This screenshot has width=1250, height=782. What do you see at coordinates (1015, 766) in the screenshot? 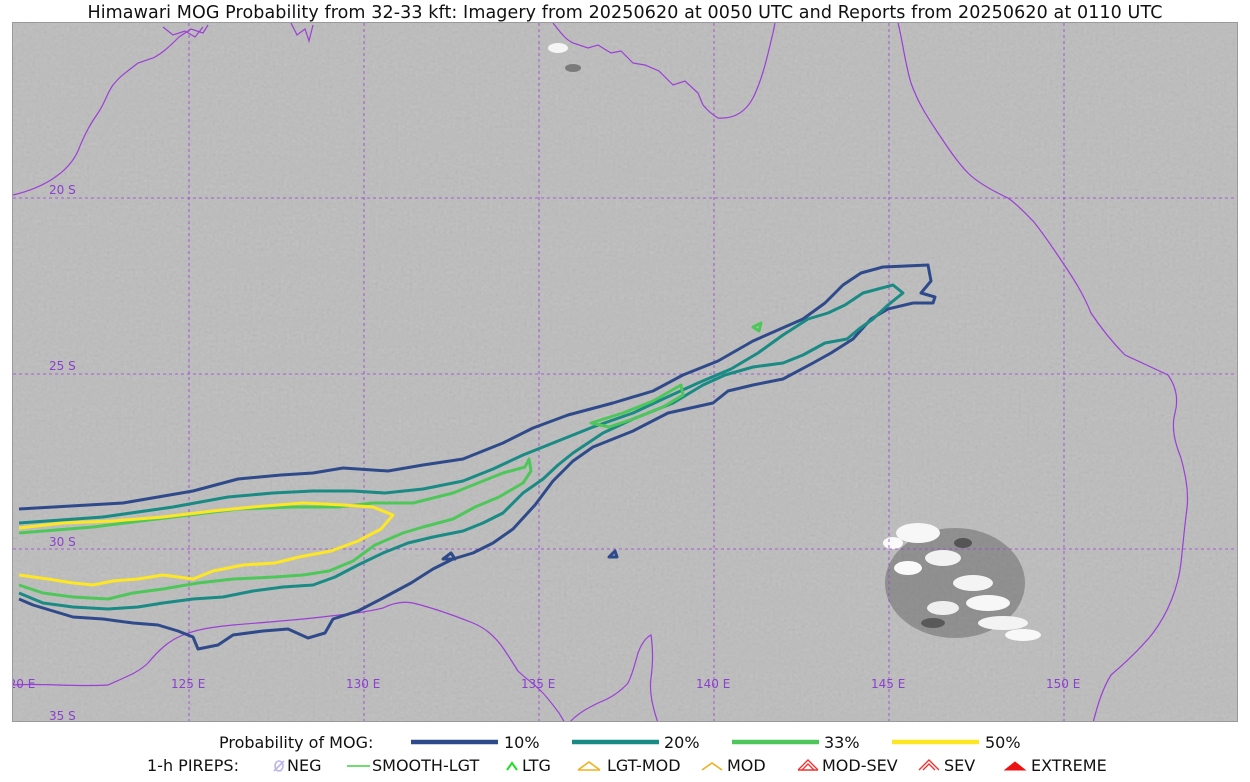
I see `extreme-icon` at bounding box center [1015, 766].